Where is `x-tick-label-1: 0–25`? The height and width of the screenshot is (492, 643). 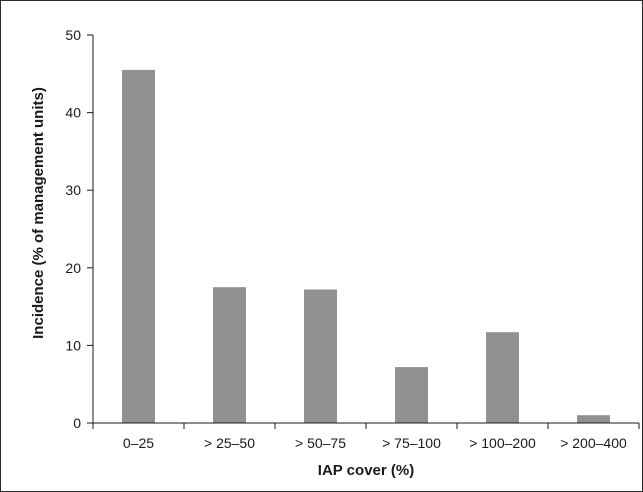
x-tick-label-1: 0–25 is located at coordinates (138, 443).